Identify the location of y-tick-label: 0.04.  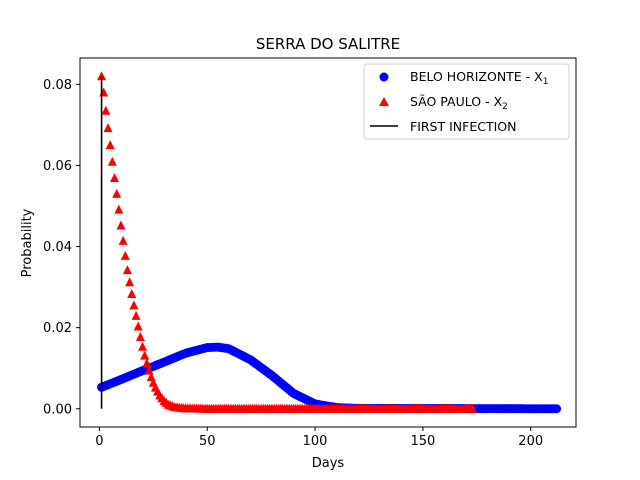
(57, 247).